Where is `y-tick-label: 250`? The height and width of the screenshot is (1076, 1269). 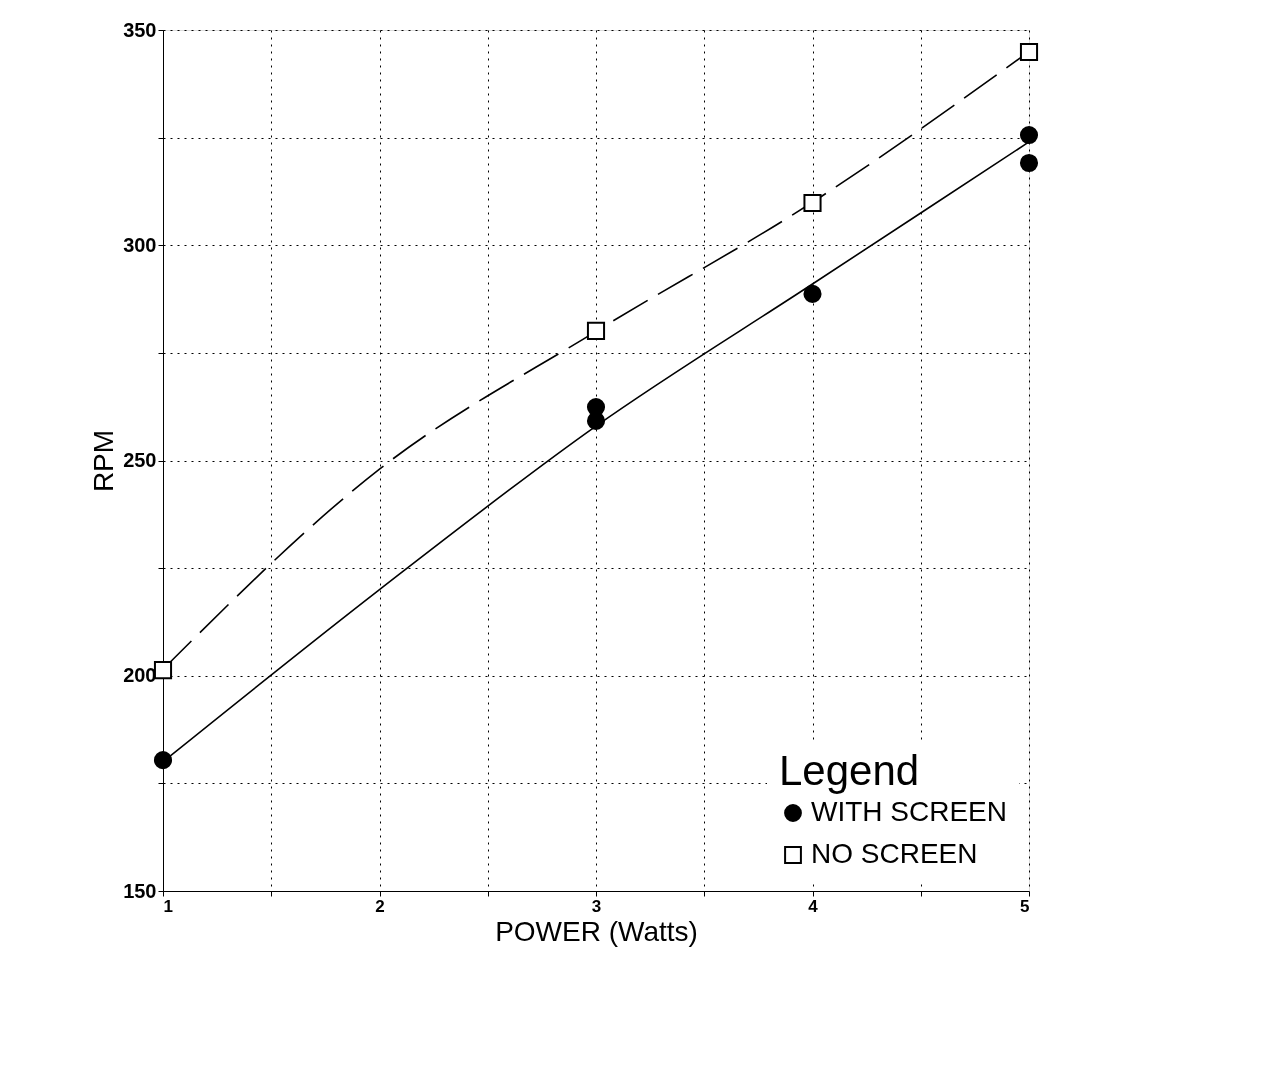
y-tick-label: 250 is located at coordinates (140, 460).